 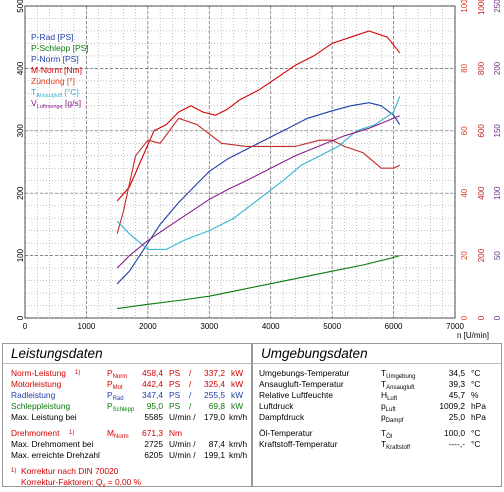 What do you see at coordinates (53, 81) in the screenshot?
I see `legend-entry: Zündung [°]` at bounding box center [53, 81].